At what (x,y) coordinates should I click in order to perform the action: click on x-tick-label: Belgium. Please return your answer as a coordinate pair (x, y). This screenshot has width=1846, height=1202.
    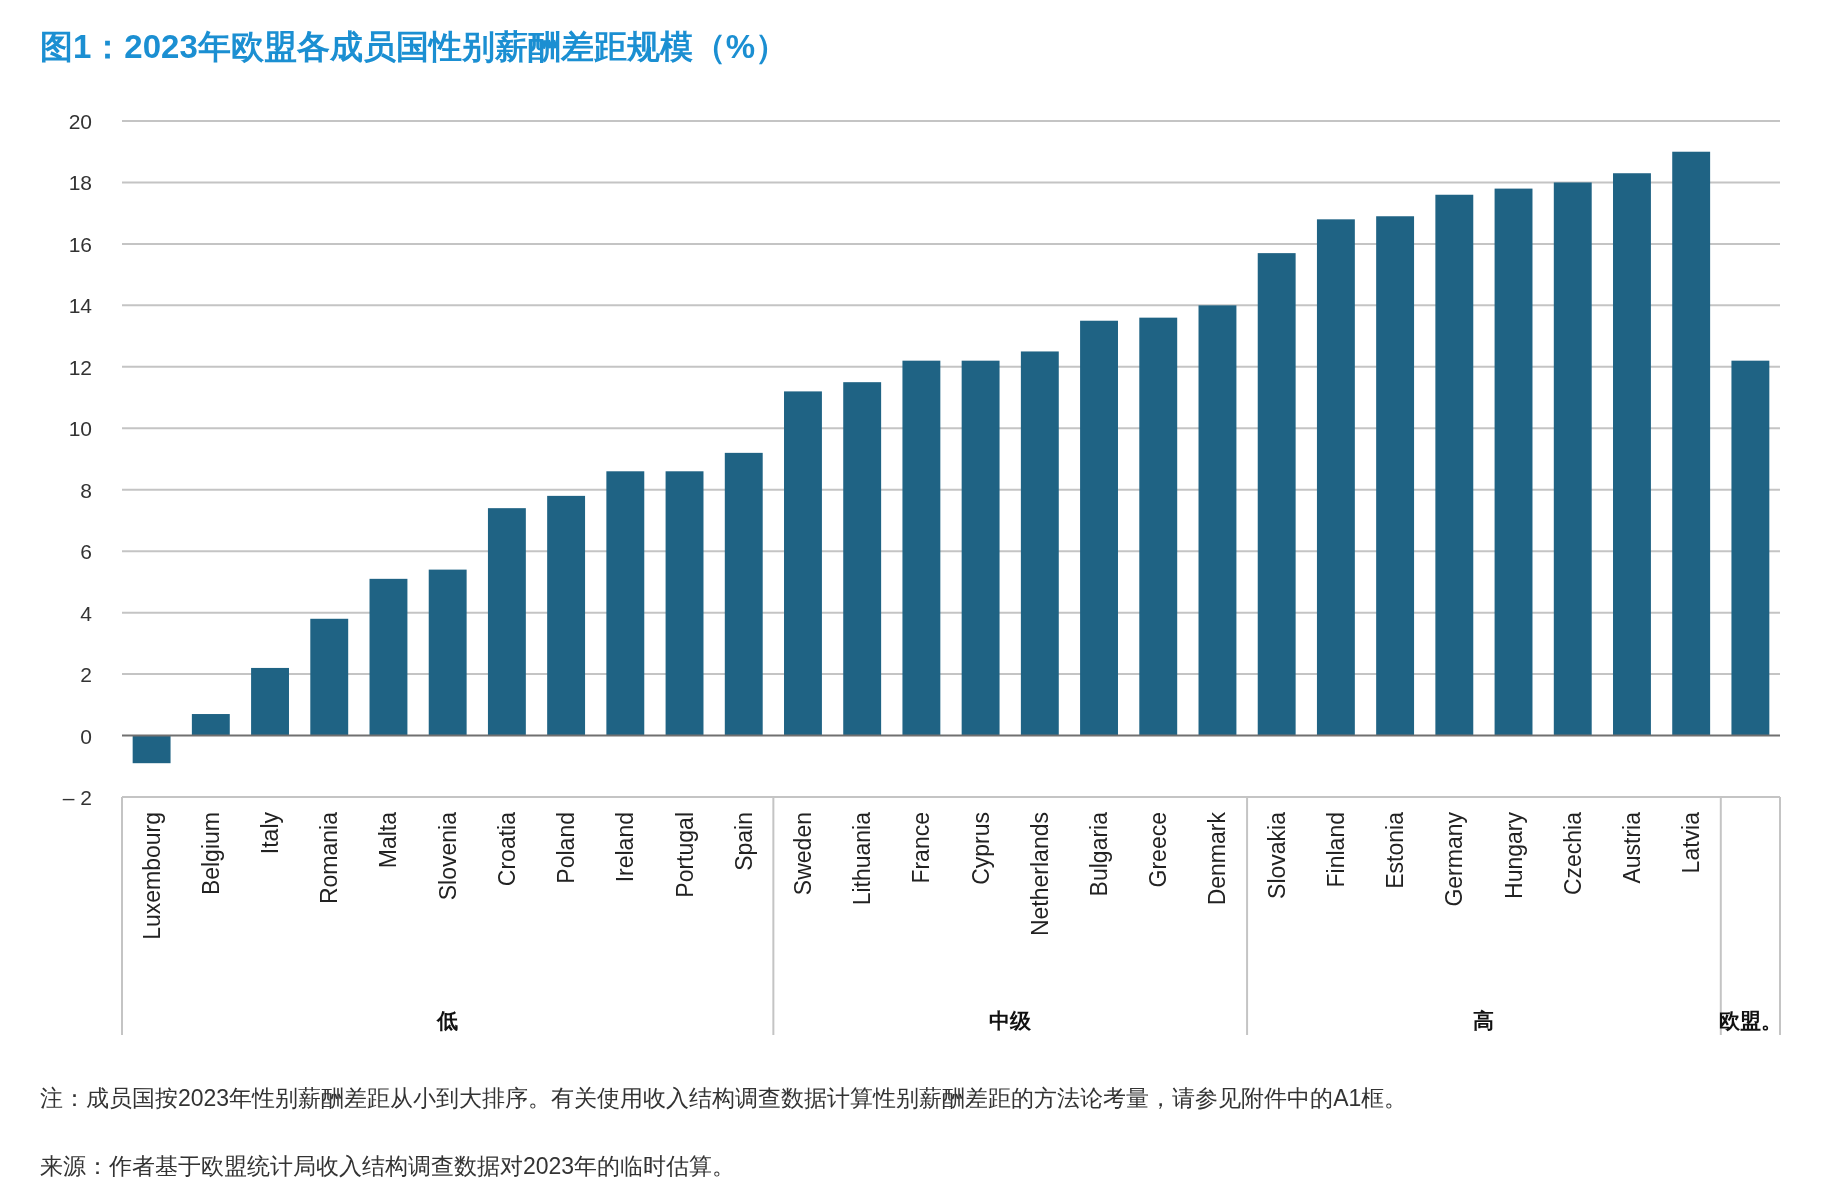
    Looking at the image, I should click on (210, 854).